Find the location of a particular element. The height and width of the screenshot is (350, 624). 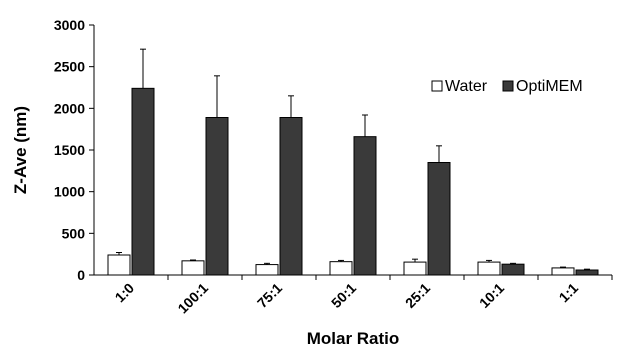

x-tick-label: 1:0 is located at coordinates (124, 293).